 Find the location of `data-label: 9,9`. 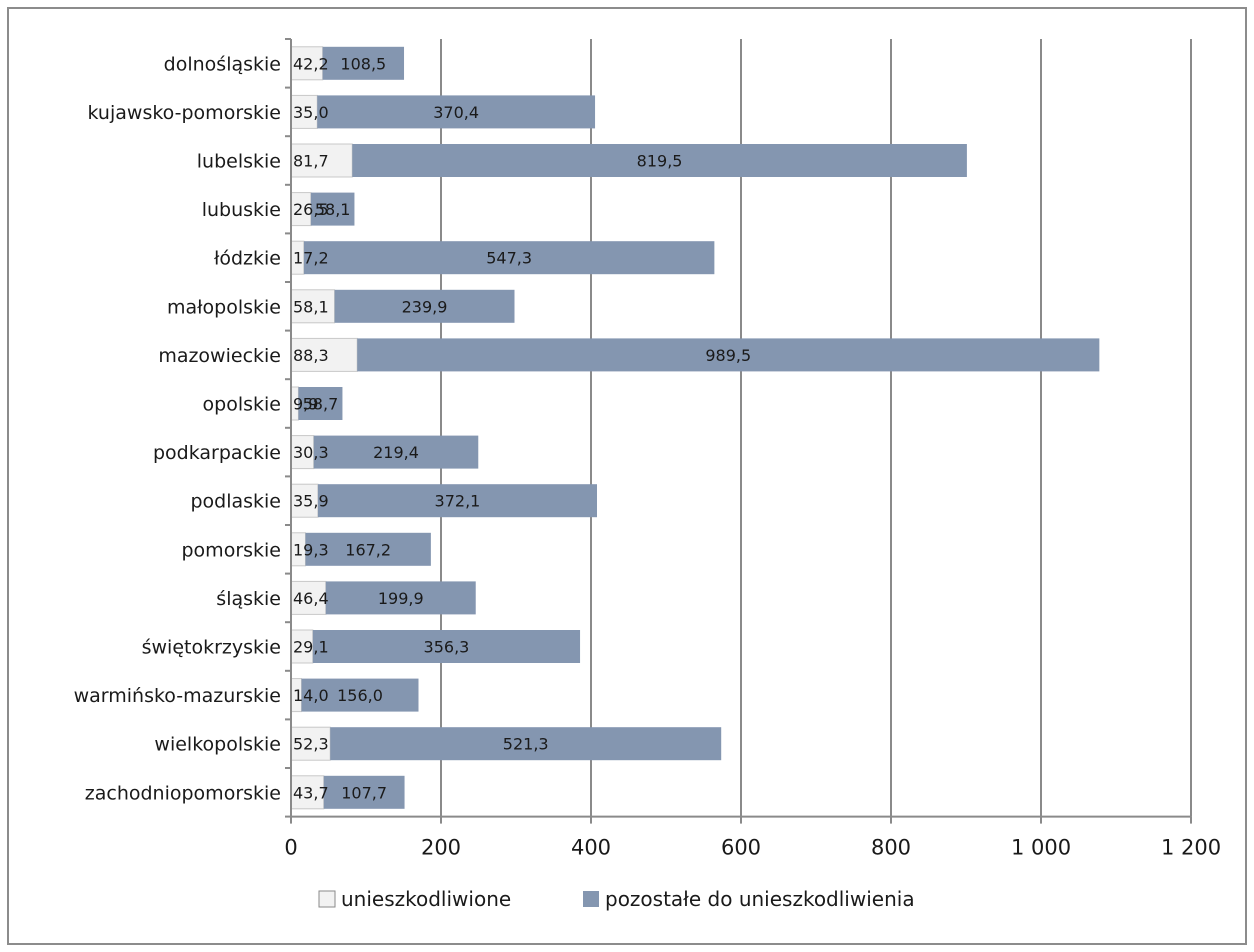

data-label: 9,9 is located at coordinates (305, 404).